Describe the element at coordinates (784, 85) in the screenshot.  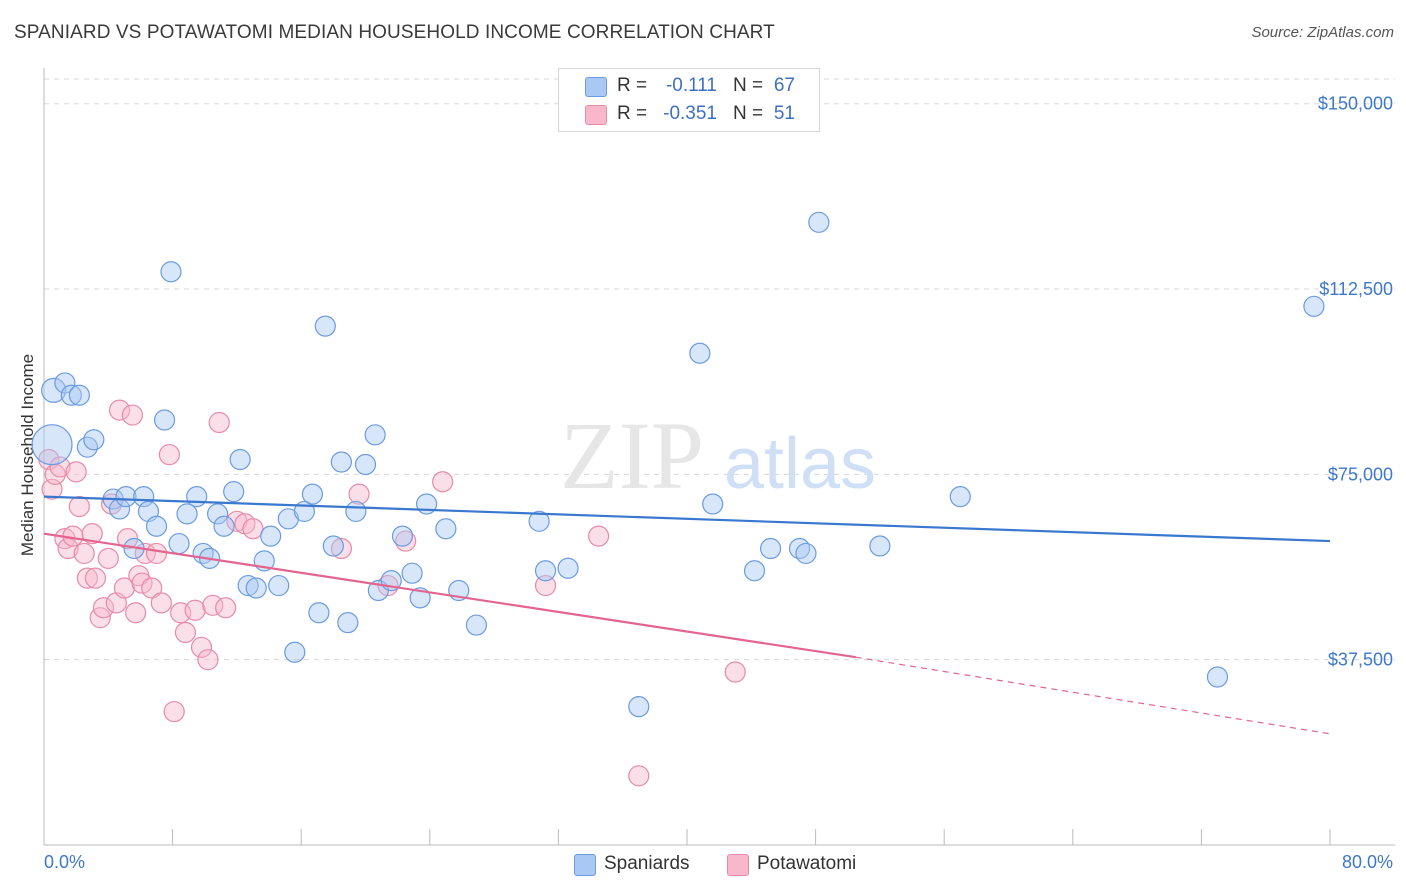
I see `legend-n-value: 67` at that location.